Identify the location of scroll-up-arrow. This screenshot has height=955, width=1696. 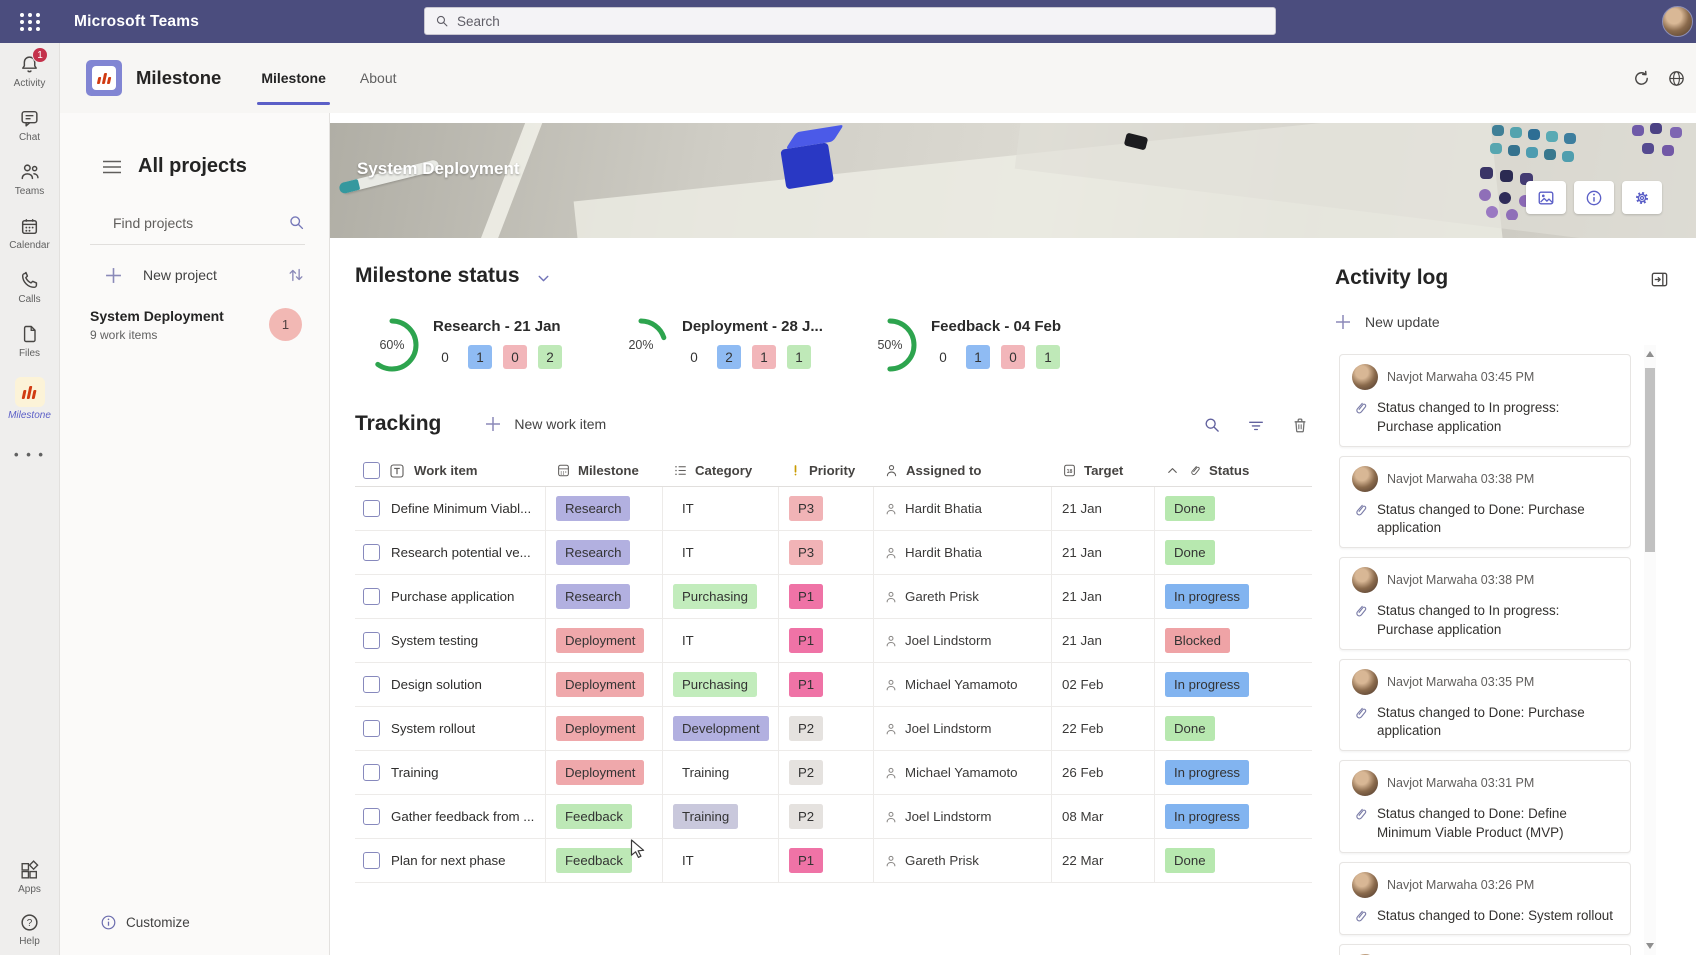
(1650, 354).